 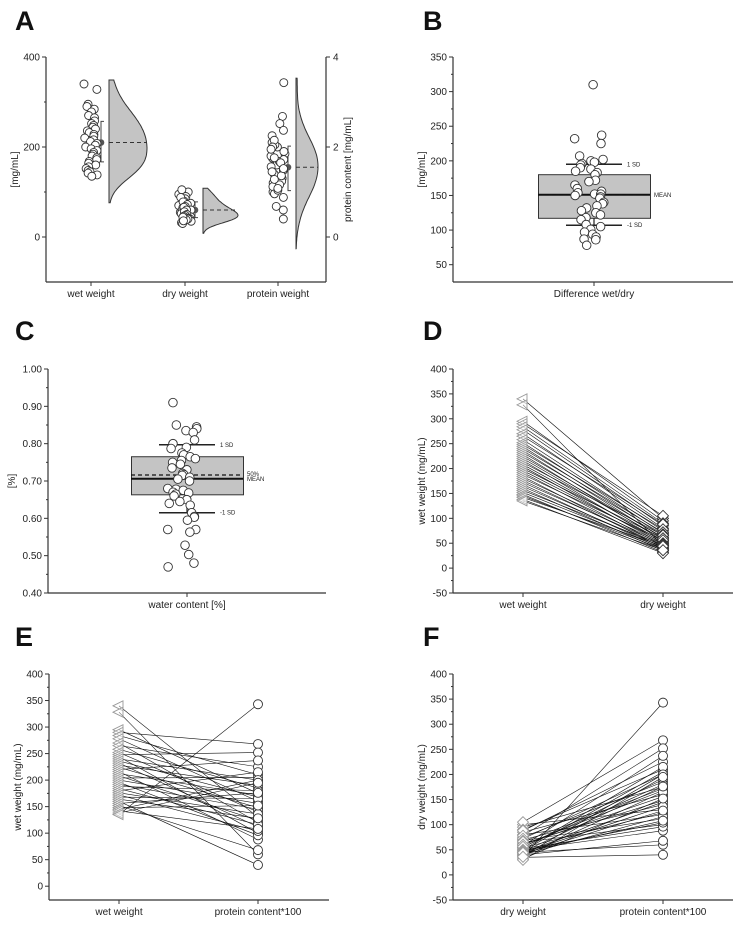 What do you see at coordinates (422, 169) in the screenshot?
I see `y-axis-label: [mg/mL]` at bounding box center [422, 169].